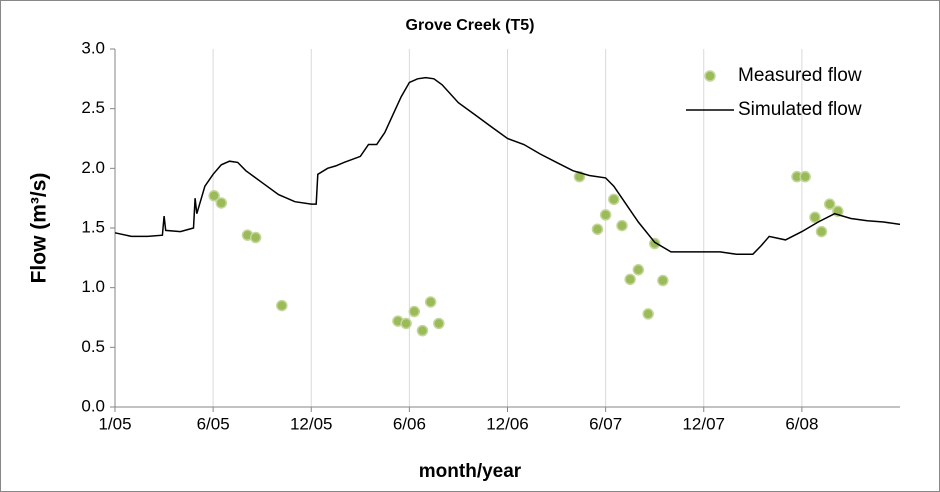 The image size is (940, 492). I want to click on x-tick-label: 6/08, so click(801, 423).